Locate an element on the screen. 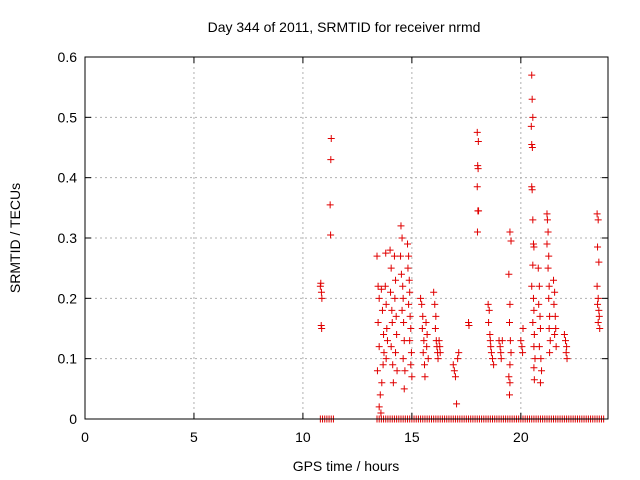  y-tick-label: 0.4 is located at coordinates (68, 178).